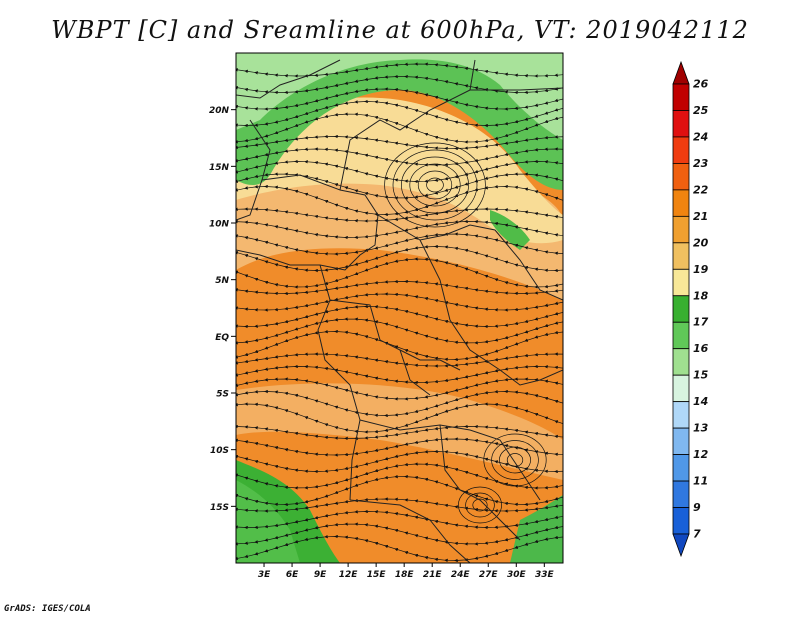  I want to click on colorbar-label: 11, so click(700, 481).